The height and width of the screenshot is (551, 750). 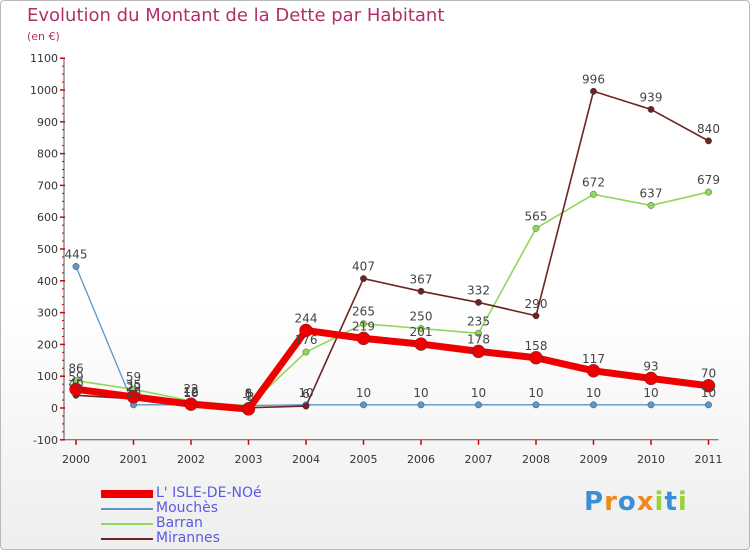 What do you see at coordinates (708, 374) in the screenshot?
I see `data-label-l-isle-de-no: 70` at bounding box center [708, 374].